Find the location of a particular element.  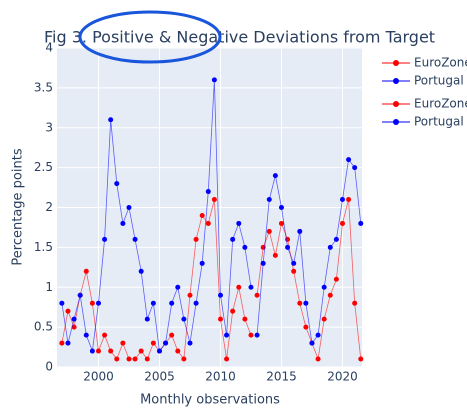

x-axis-label: Monthly observations is located at coordinates (210, 400).